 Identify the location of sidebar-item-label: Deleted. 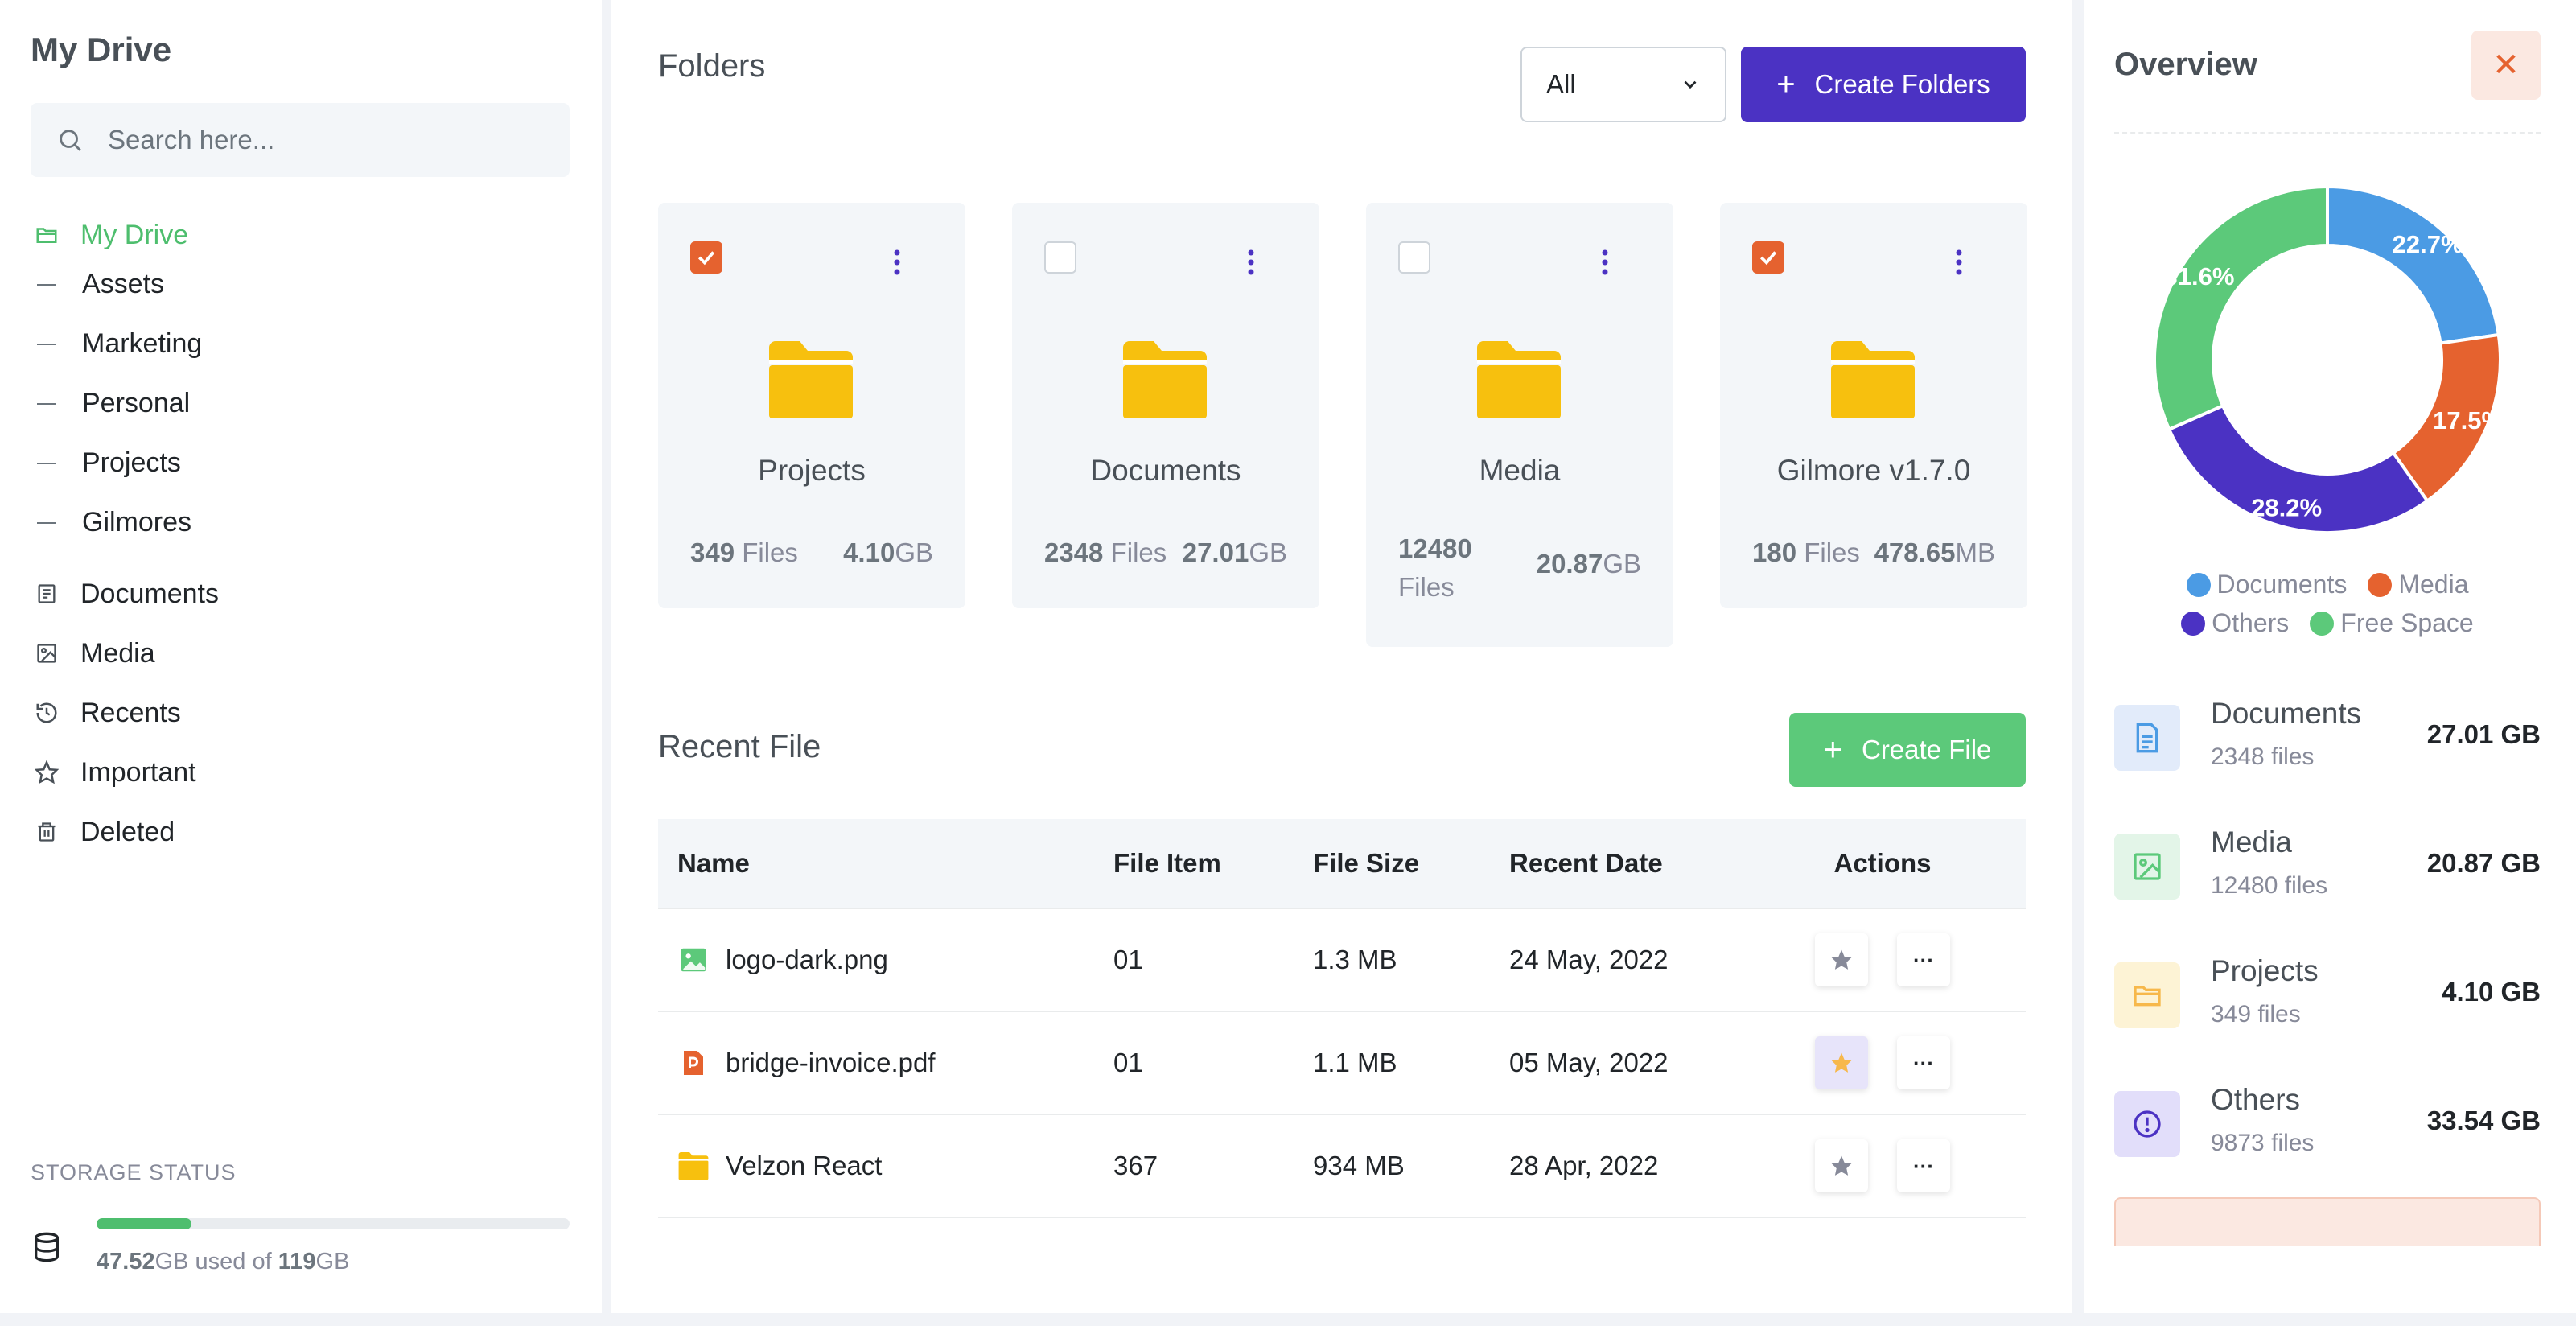
(127, 831).